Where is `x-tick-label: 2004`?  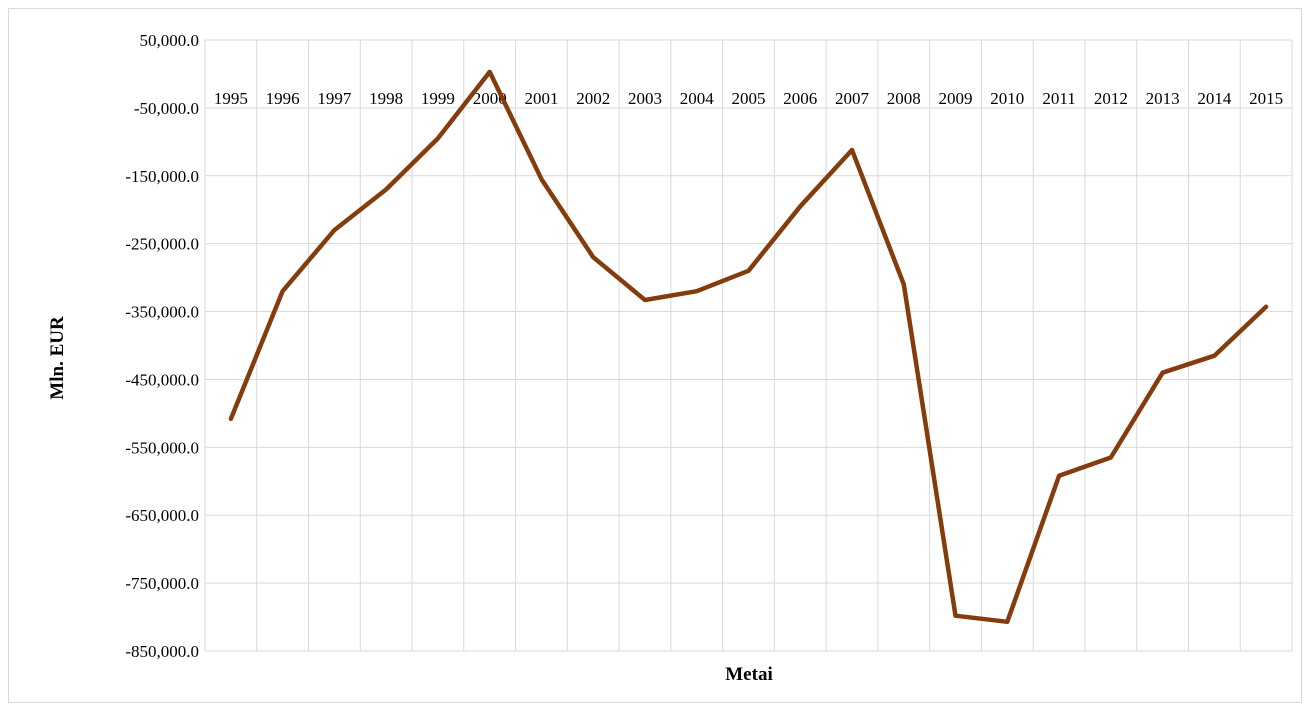 x-tick-label: 2004 is located at coordinates (697, 98).